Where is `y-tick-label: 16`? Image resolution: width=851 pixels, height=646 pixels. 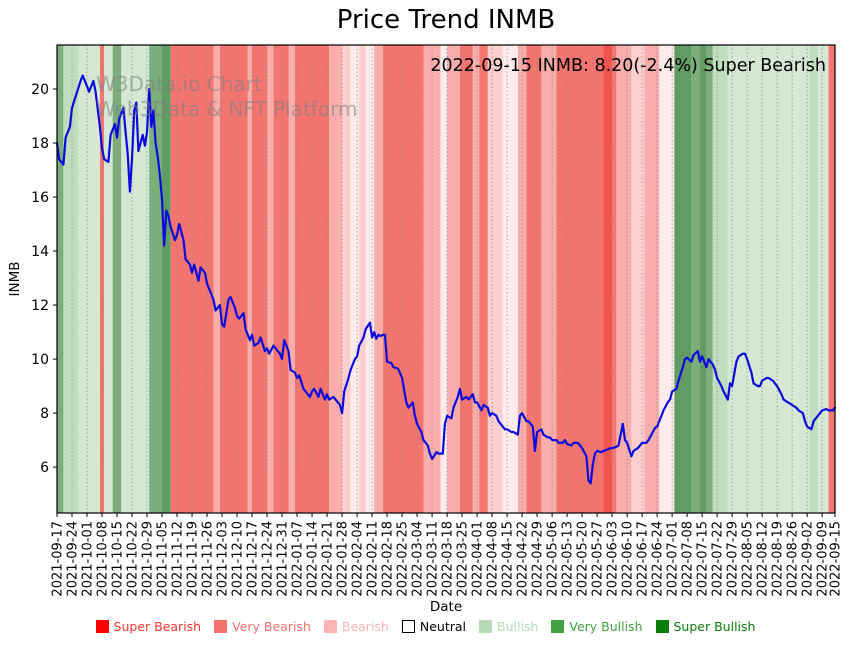
y-tick-label: 16 is located at coordinates (40, 198).